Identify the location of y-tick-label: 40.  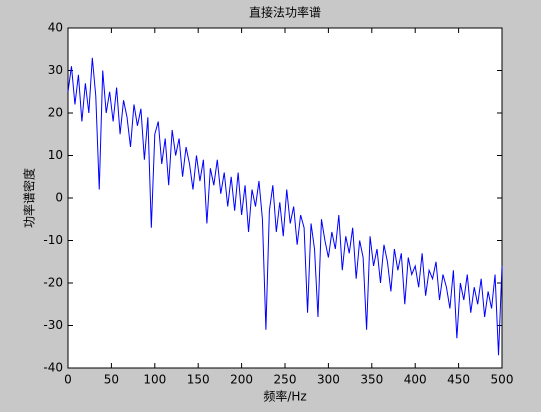
(55, 28).